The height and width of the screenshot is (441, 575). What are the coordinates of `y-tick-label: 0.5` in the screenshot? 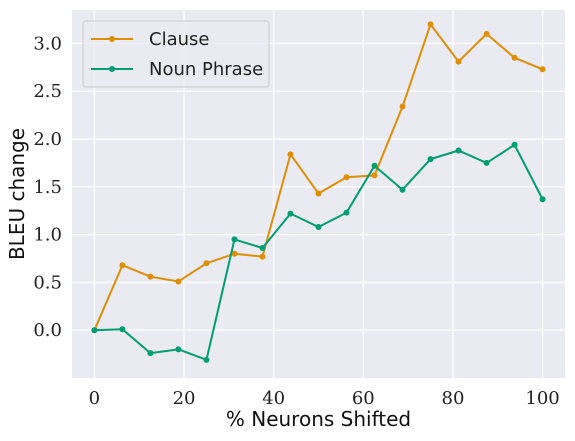 It's located at (47, 282).